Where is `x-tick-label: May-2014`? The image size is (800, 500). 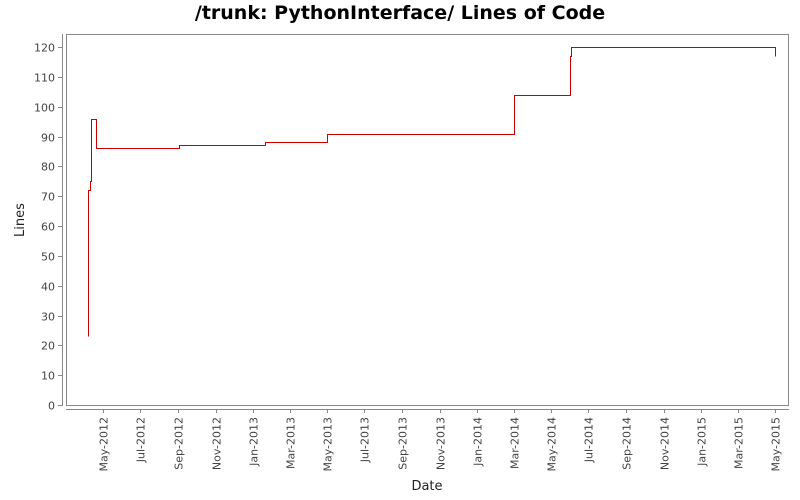
x-tick-label: May-2014 is located at coordinates (552, 444).